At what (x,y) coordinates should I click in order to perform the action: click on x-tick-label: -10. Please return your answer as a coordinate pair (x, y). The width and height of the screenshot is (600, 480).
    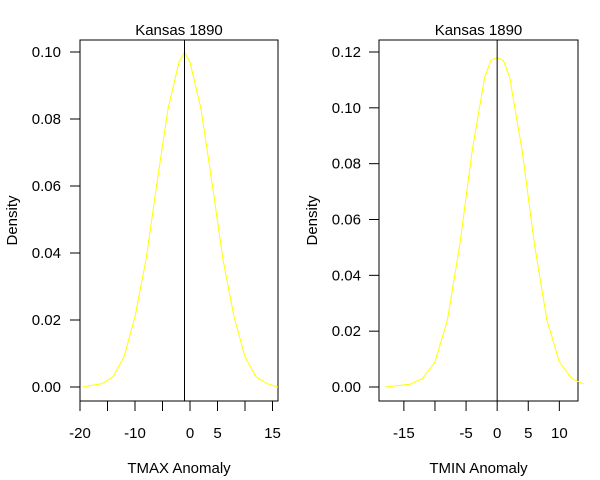
    Looking at the image, I should click on (135, 433).